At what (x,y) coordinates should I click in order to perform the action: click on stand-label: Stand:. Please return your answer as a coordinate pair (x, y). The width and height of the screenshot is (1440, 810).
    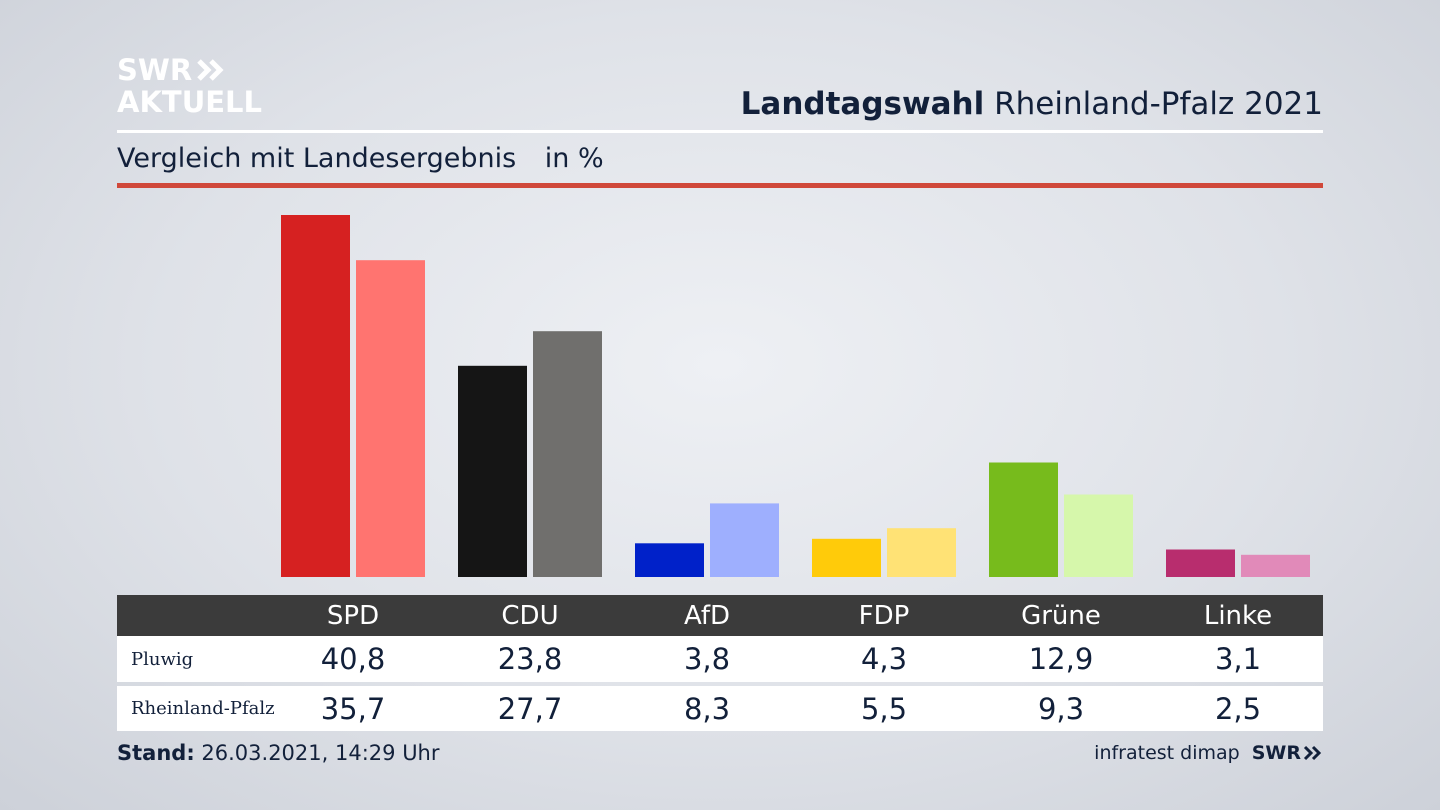
    Looking at the image, I should click on (156, 753).